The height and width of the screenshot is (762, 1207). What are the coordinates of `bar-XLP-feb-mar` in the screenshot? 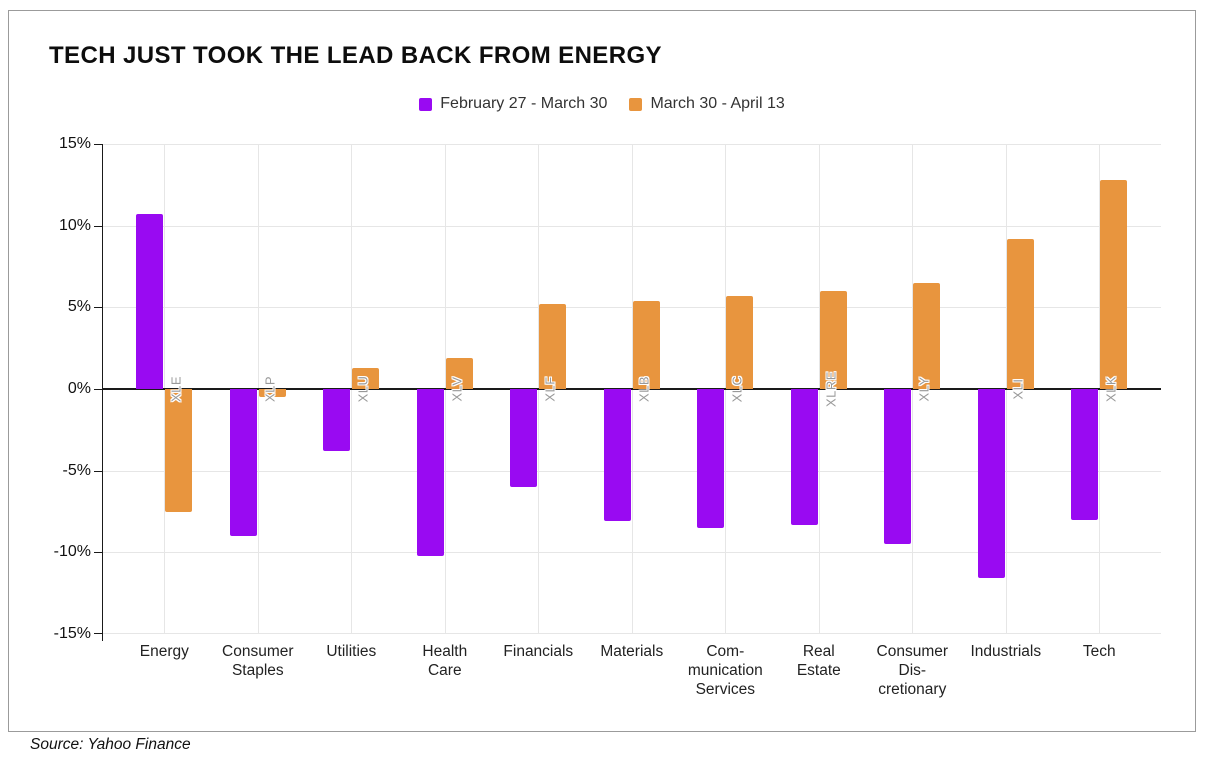 It's located at (243, 462).